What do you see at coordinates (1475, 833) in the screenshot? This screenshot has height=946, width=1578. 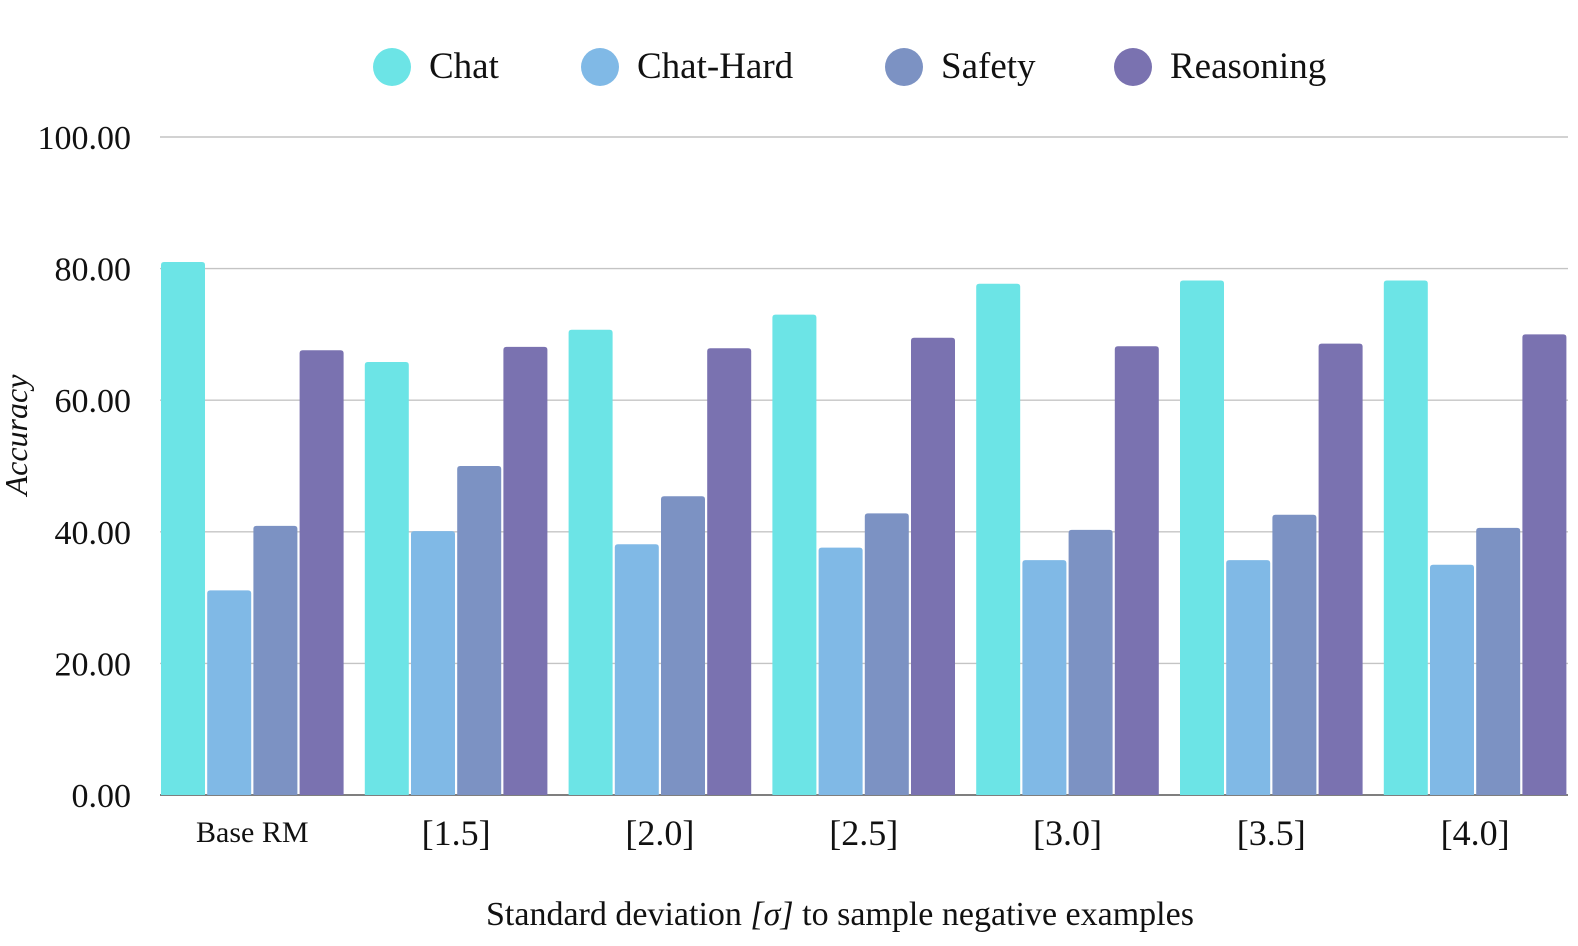 I see `x-tick-label: [4.0]` at bounding box center [1475, 833].